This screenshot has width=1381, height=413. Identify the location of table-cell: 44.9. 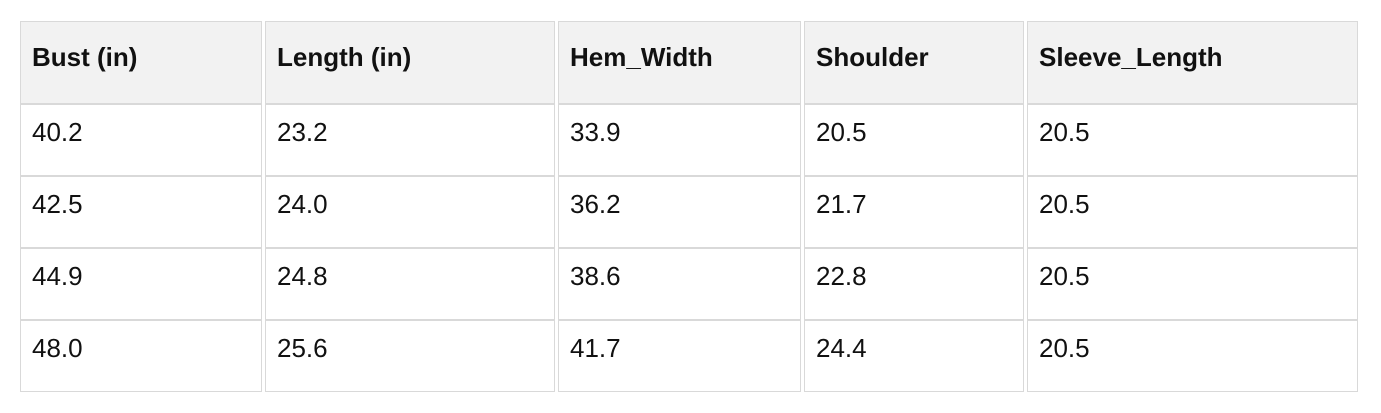
(141, 284).